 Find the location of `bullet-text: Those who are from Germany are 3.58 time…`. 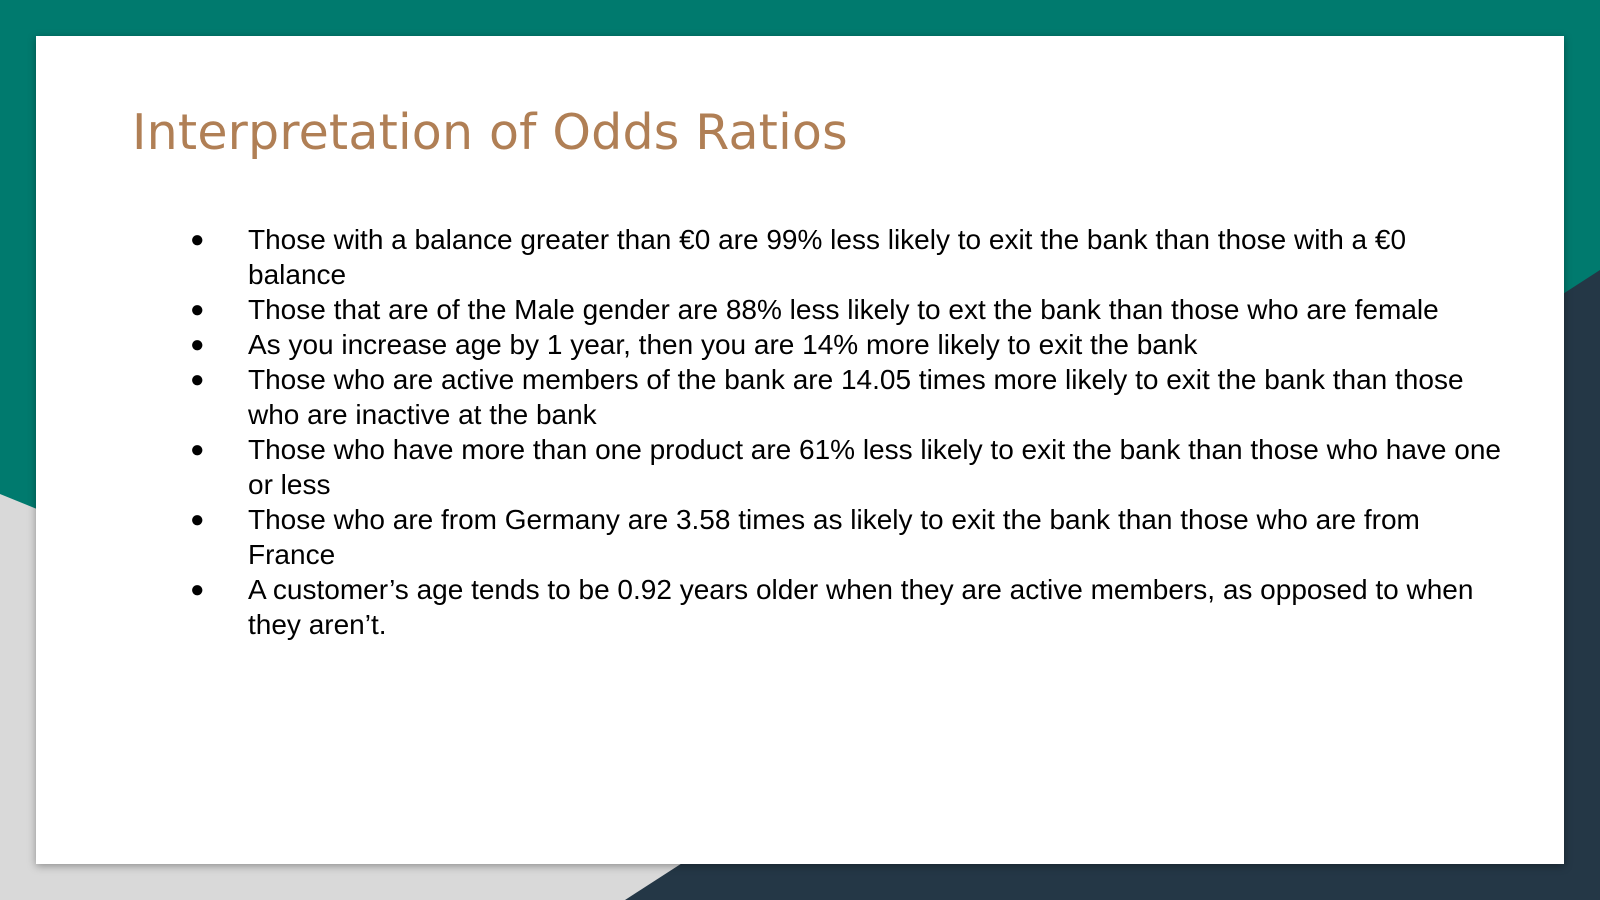

bullet-text: Those who are from Germany are 3.58 time… is located at coordinates (834, 537).